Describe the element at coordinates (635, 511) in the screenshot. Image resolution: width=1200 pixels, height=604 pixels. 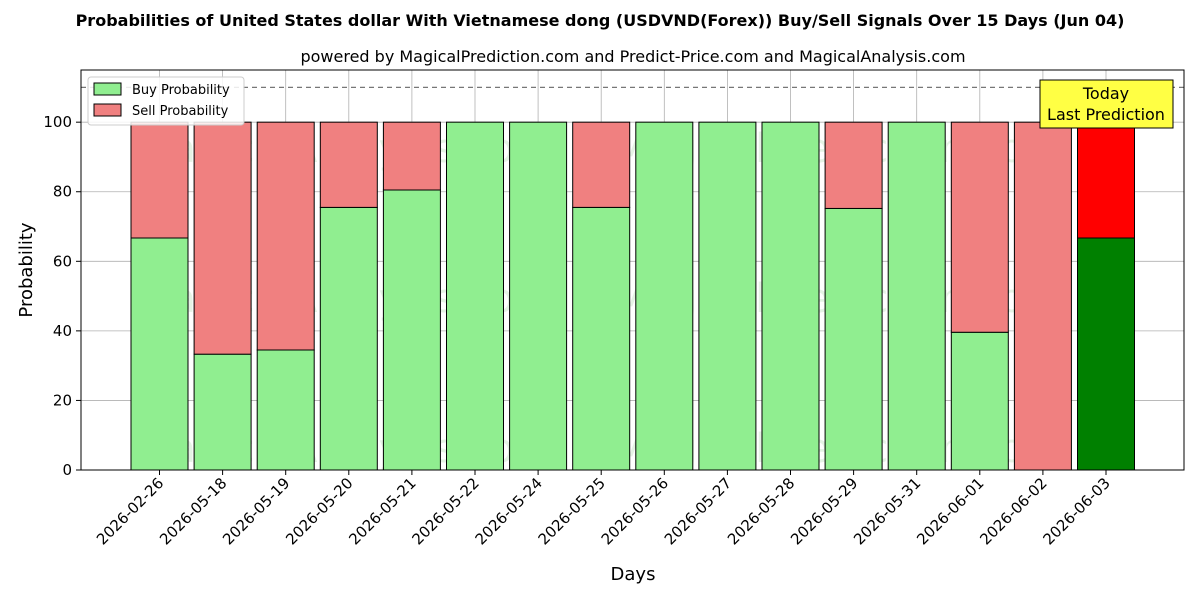
I see `x-tick-label: 2026-05-26` at that location.